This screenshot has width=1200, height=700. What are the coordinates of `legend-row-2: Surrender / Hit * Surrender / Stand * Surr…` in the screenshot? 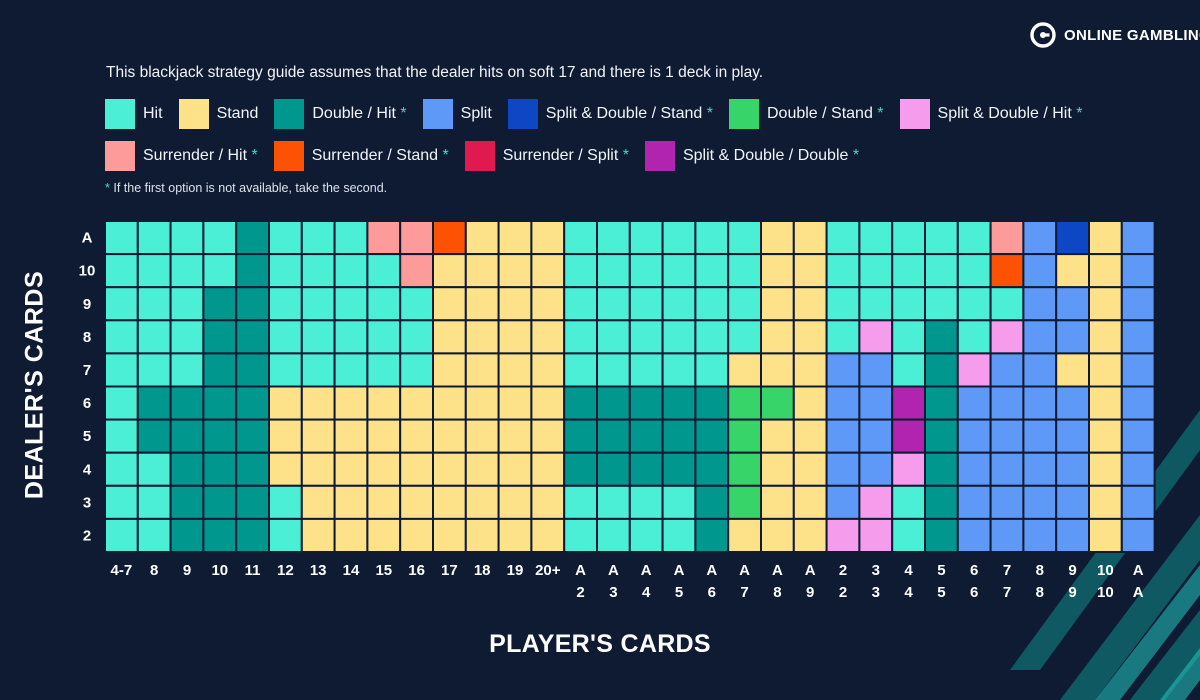 It's located at (482, 156).